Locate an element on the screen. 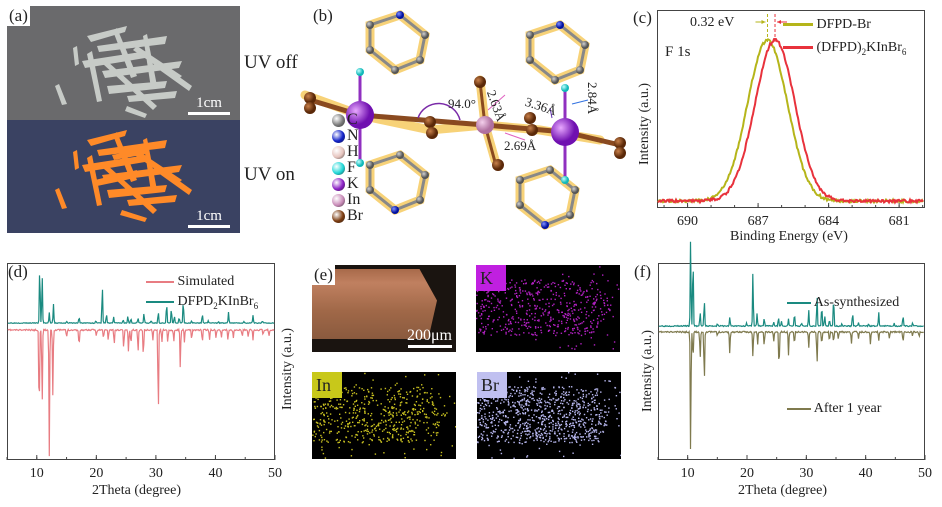  legend-c-1: DFPD-Br is located at coordinates (827, 25).